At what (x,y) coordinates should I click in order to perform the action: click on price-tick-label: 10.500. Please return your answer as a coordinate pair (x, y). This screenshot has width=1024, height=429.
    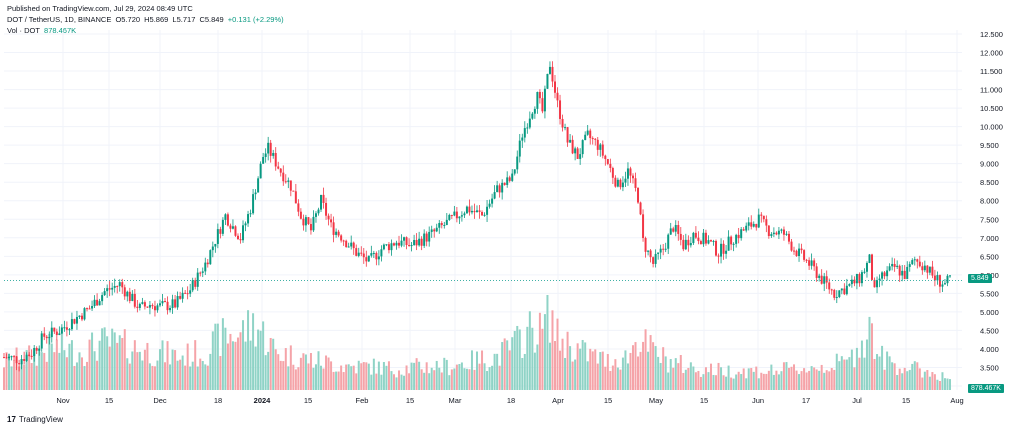
    Looking at the image, I should click on (991, 108).